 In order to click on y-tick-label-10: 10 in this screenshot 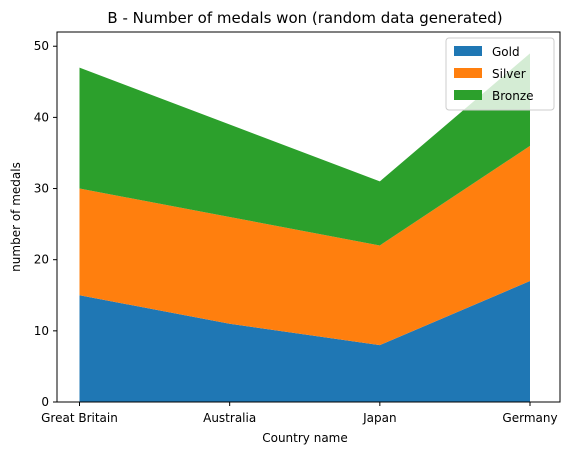, I will do `click(41, 331)`.